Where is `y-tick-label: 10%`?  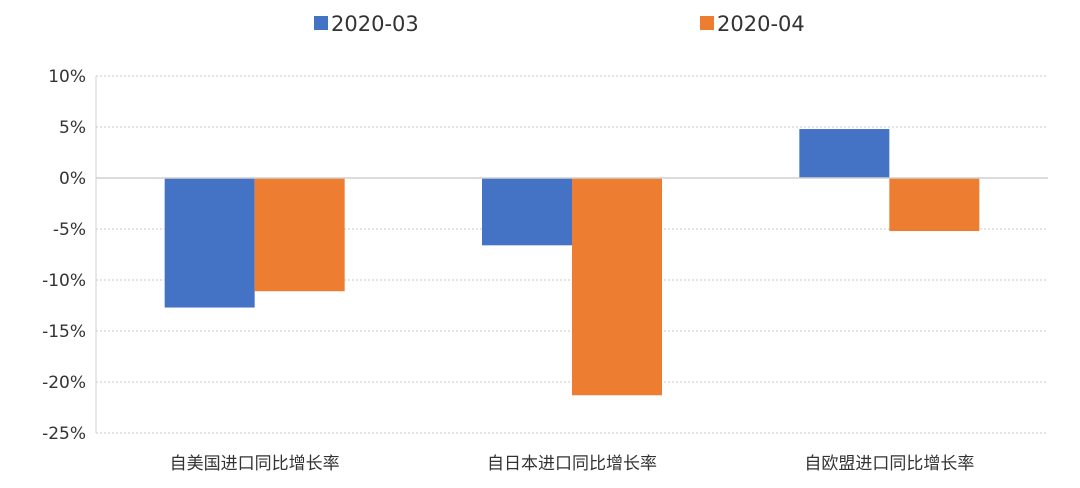 y-tick-label: 10% is located at coordinates (67, 77).